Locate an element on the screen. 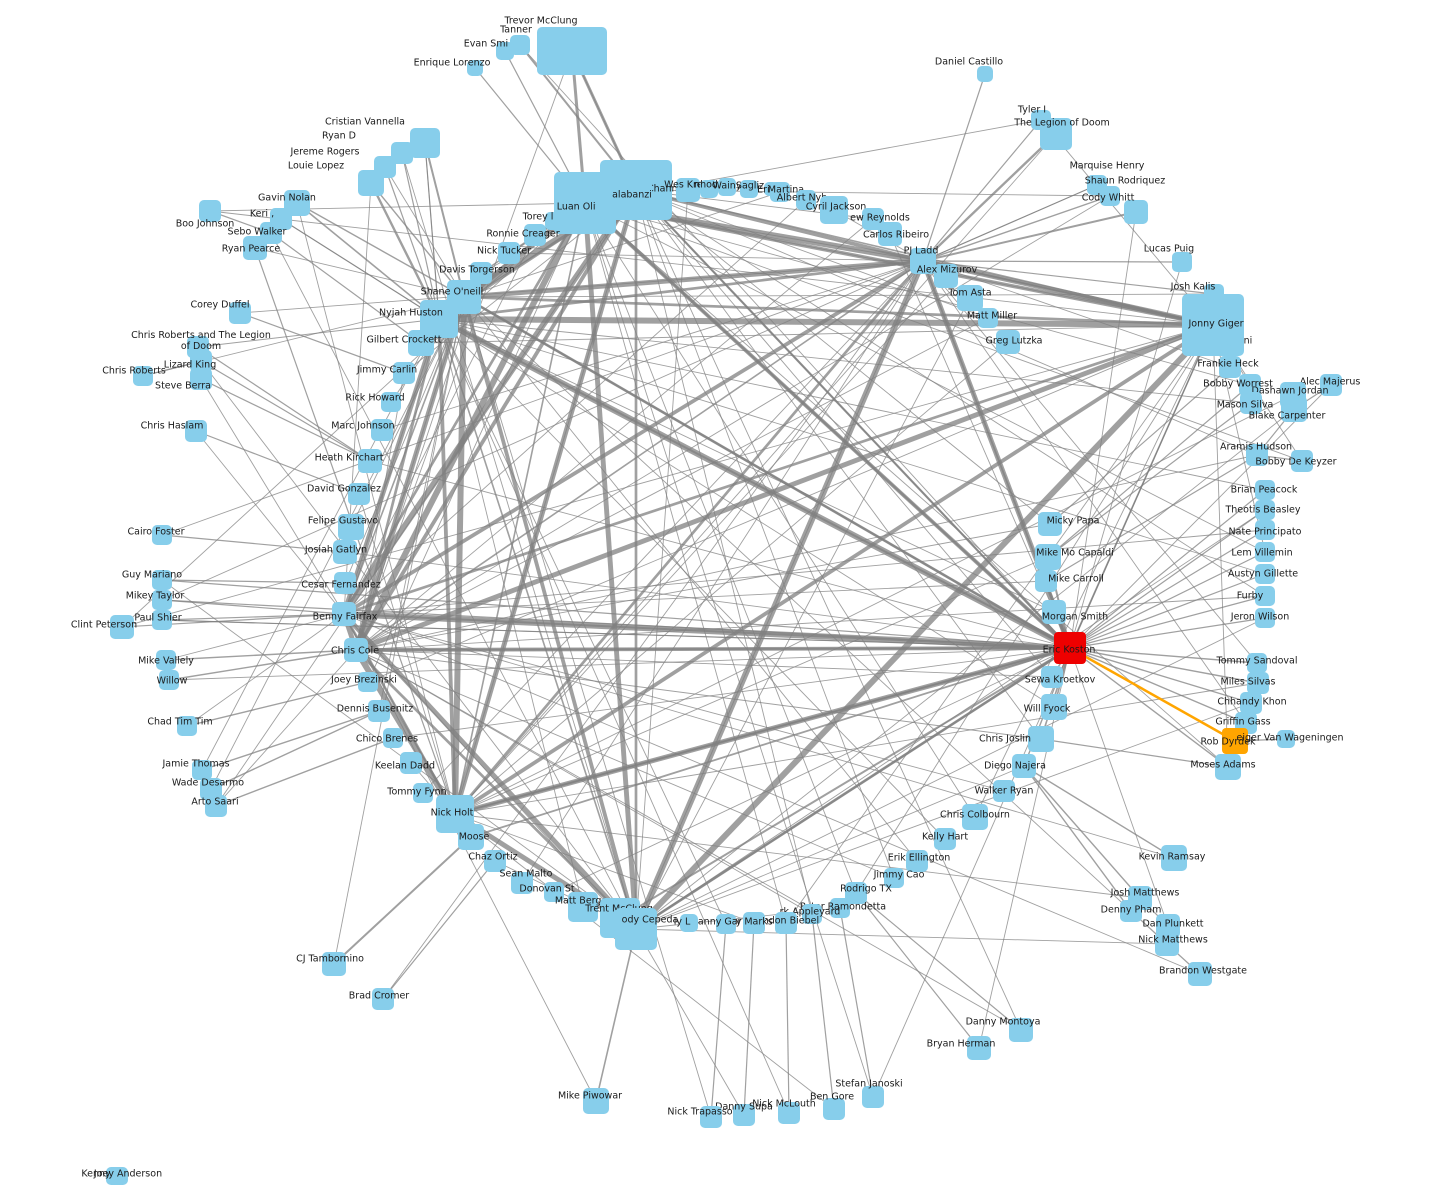 The width and height of the screenshot is (1440, 1200). graph-node-boo-johnson is located at coordinates (210, 211).